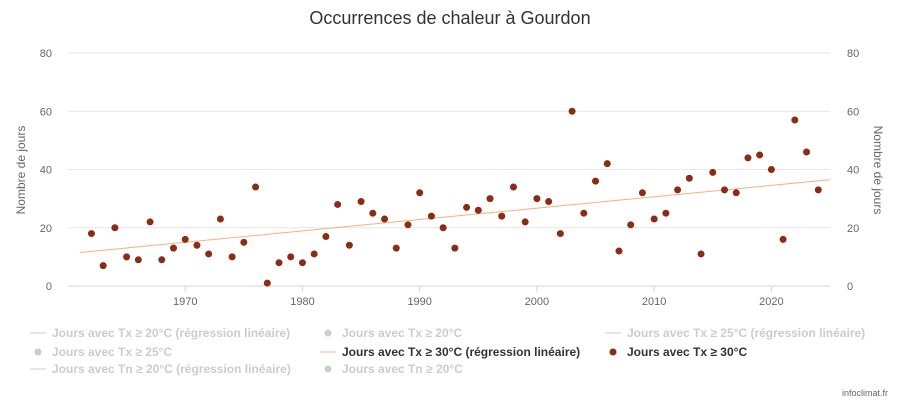  I want to click on y-tick-label-right: 40, so click(853, 171).